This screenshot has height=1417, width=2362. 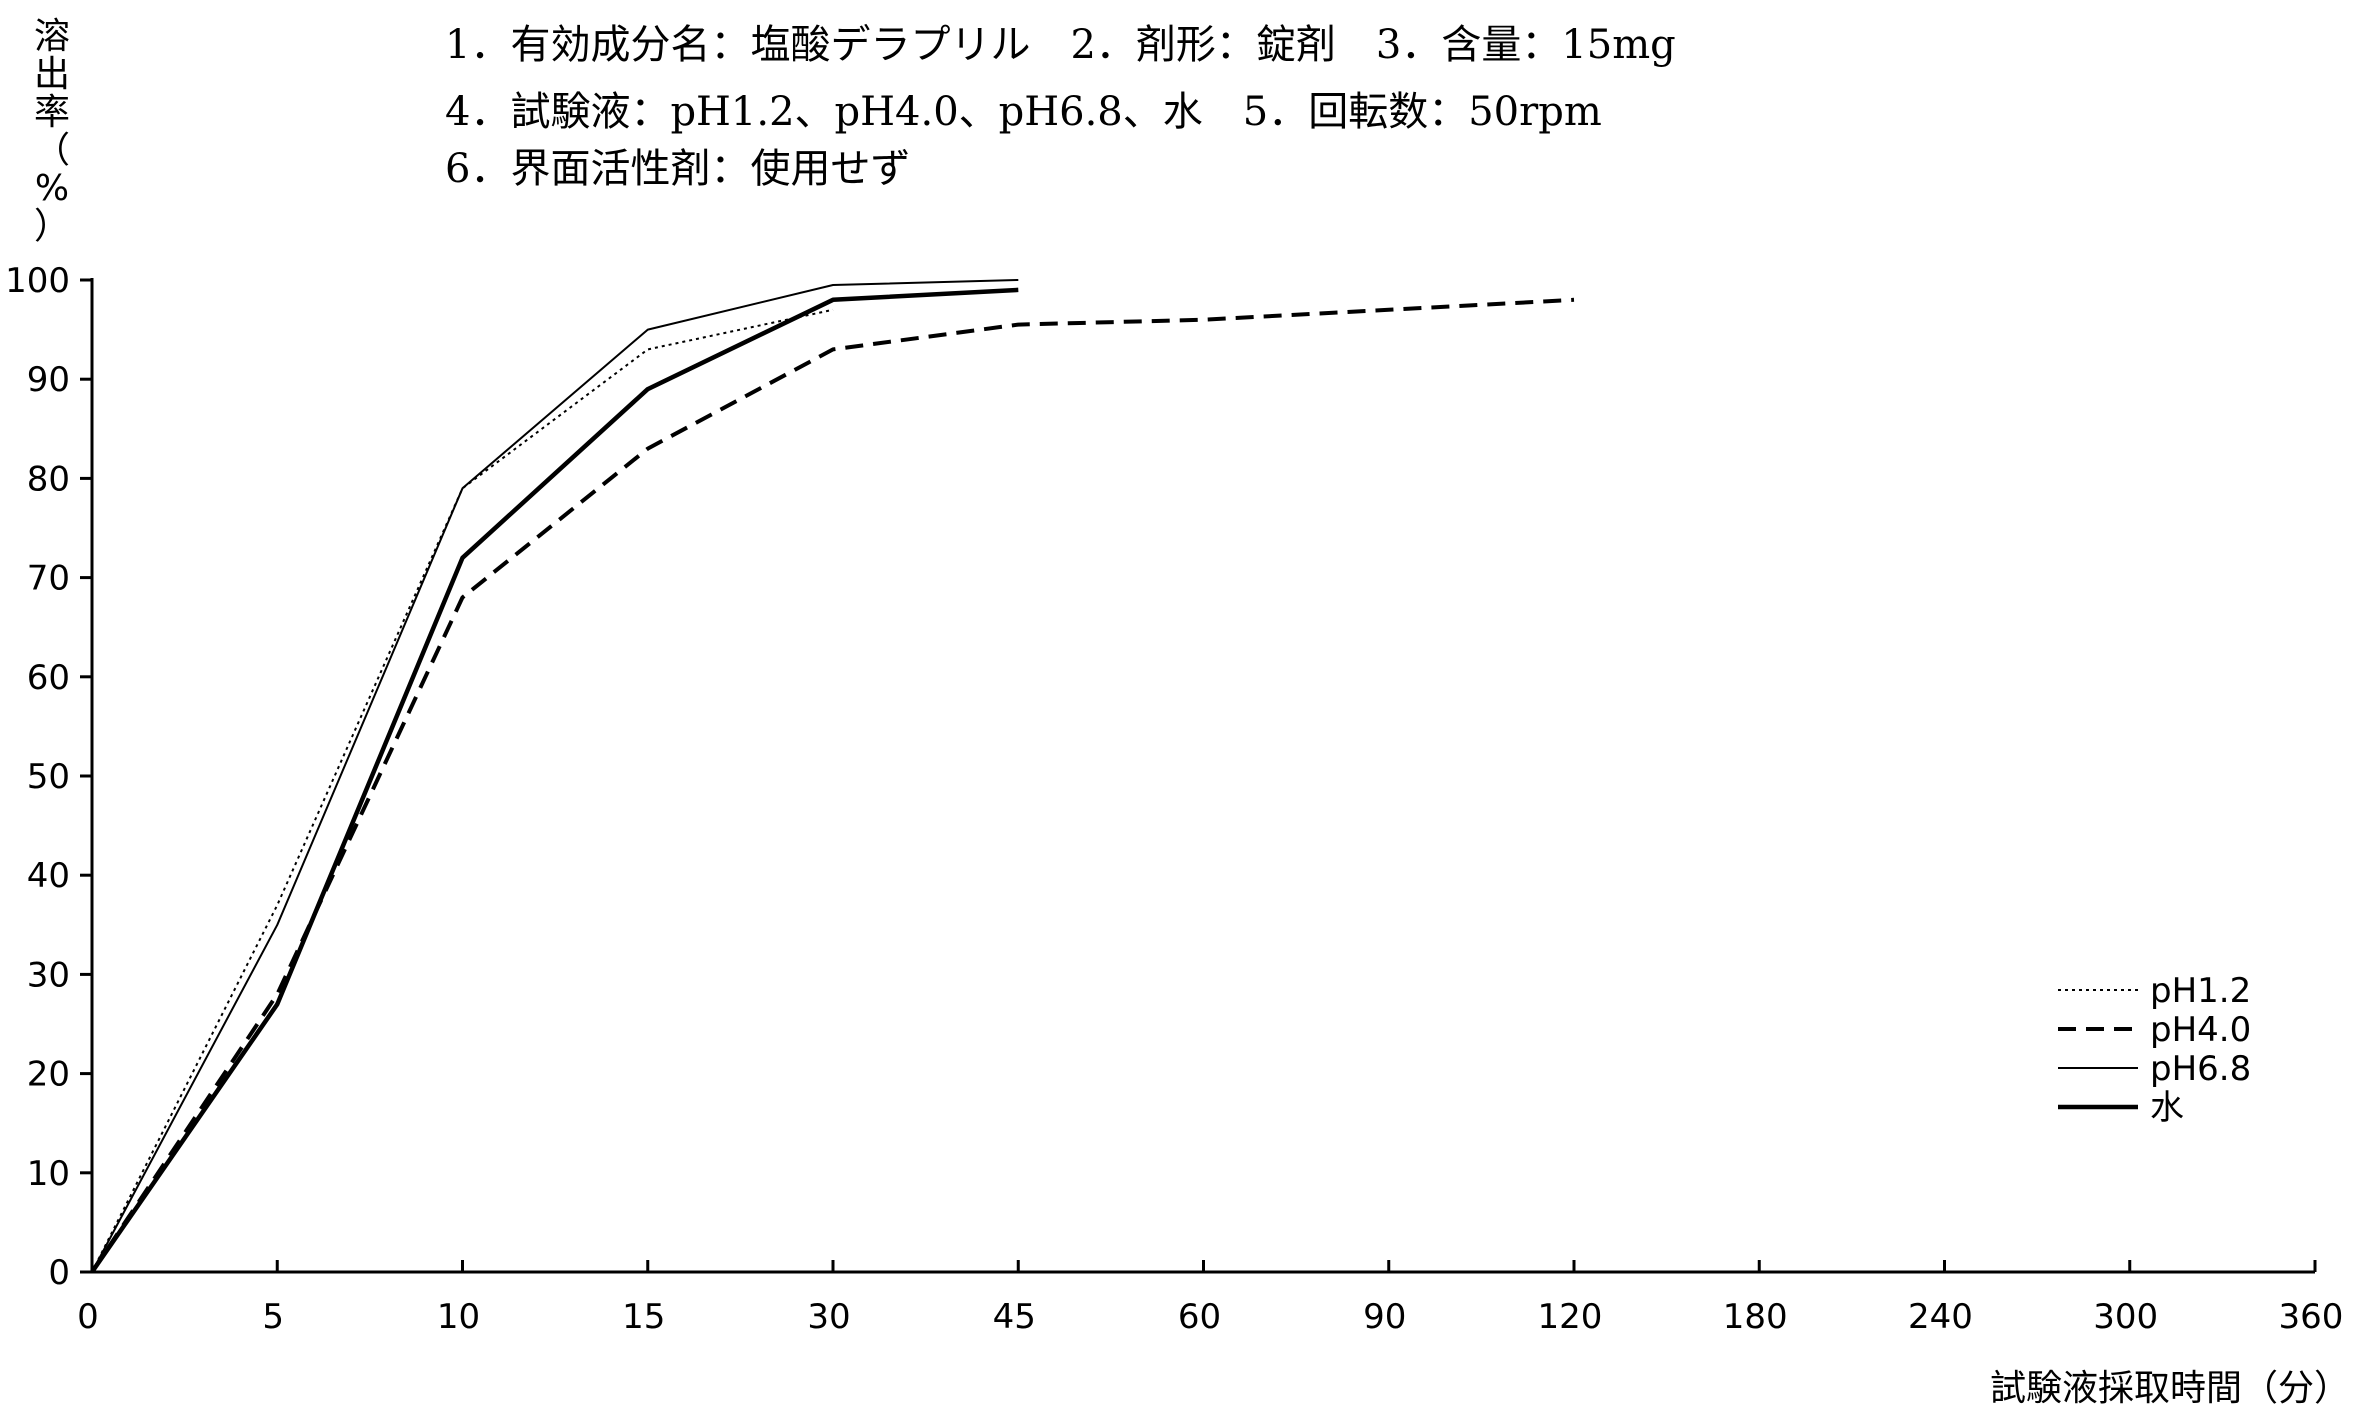 I want to click on y-tick-label: 40, so click(x=48, y=876).